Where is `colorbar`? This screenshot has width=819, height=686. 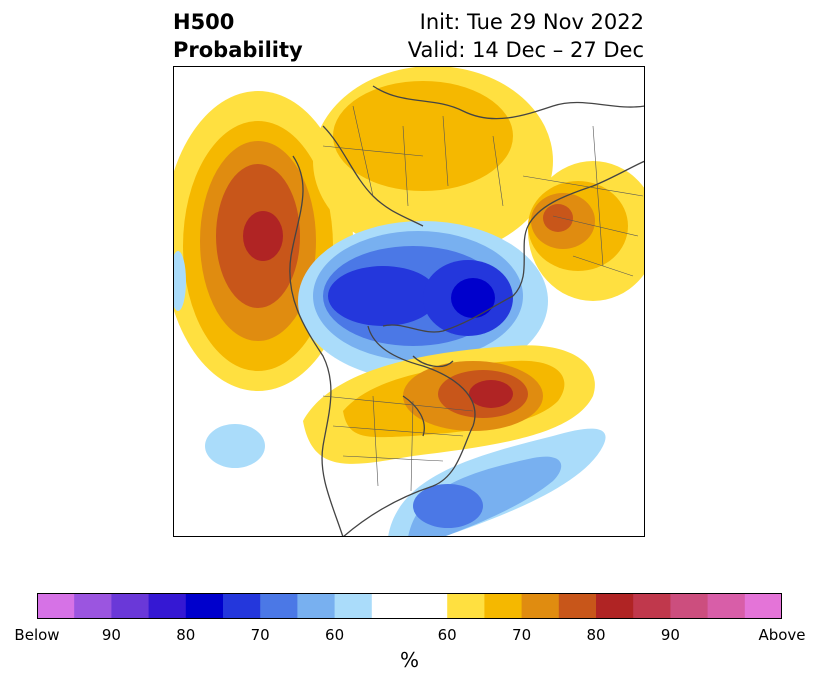 colorbar is located at coordinates (409, 606).